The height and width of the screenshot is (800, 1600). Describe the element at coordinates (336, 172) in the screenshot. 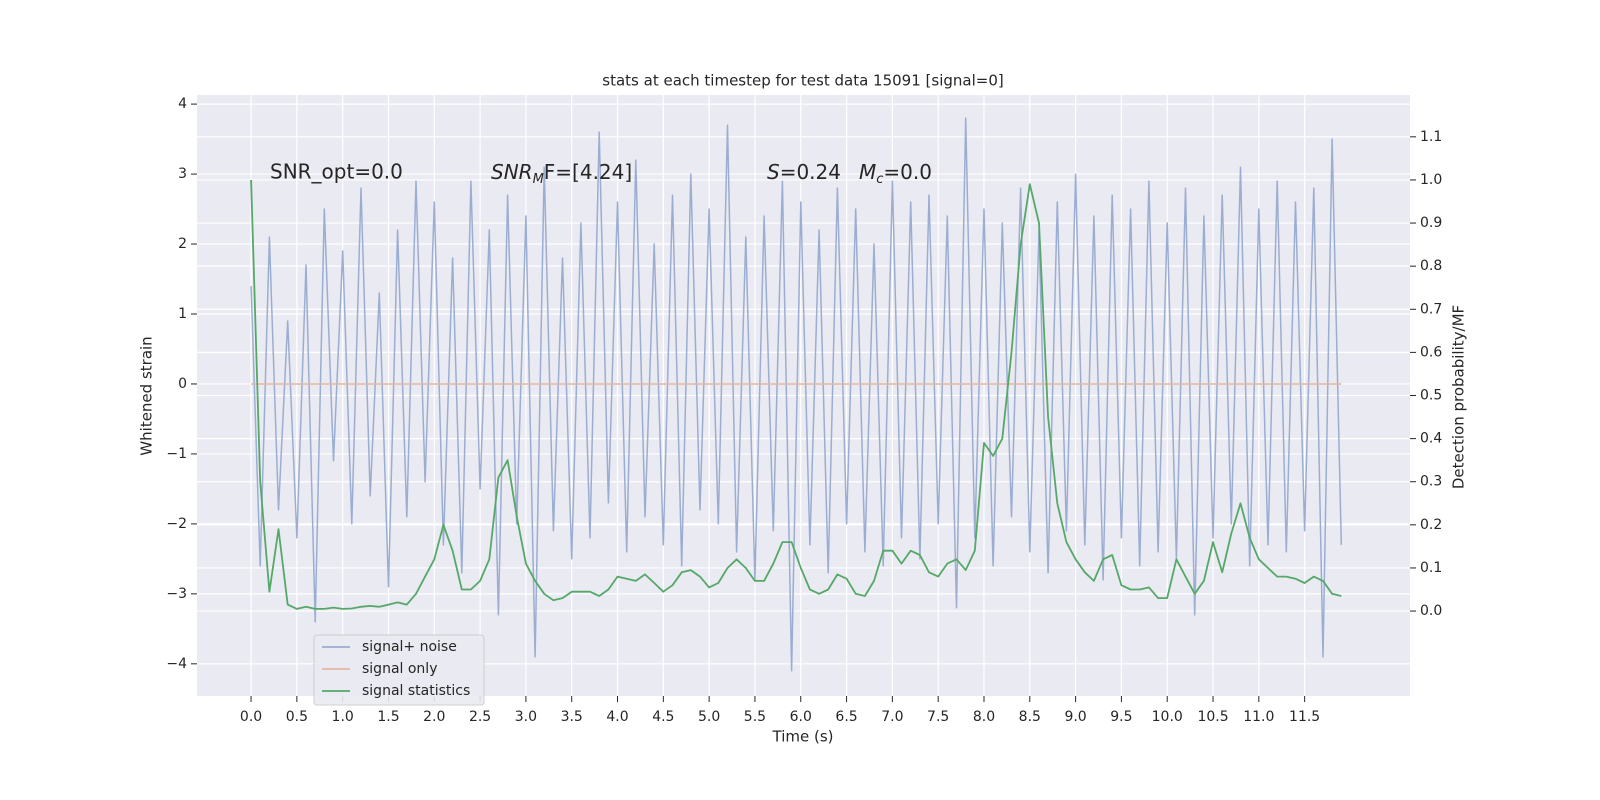

I see `annotation: SNR_opt=0.0` at that location.